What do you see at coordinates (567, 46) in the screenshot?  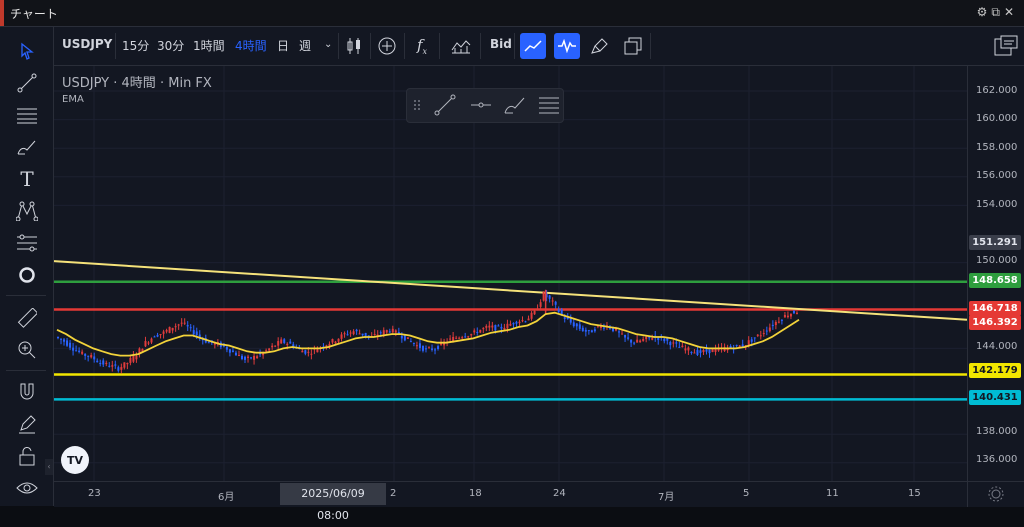 I see `pulse-icon` at bounding box center [567, 46].